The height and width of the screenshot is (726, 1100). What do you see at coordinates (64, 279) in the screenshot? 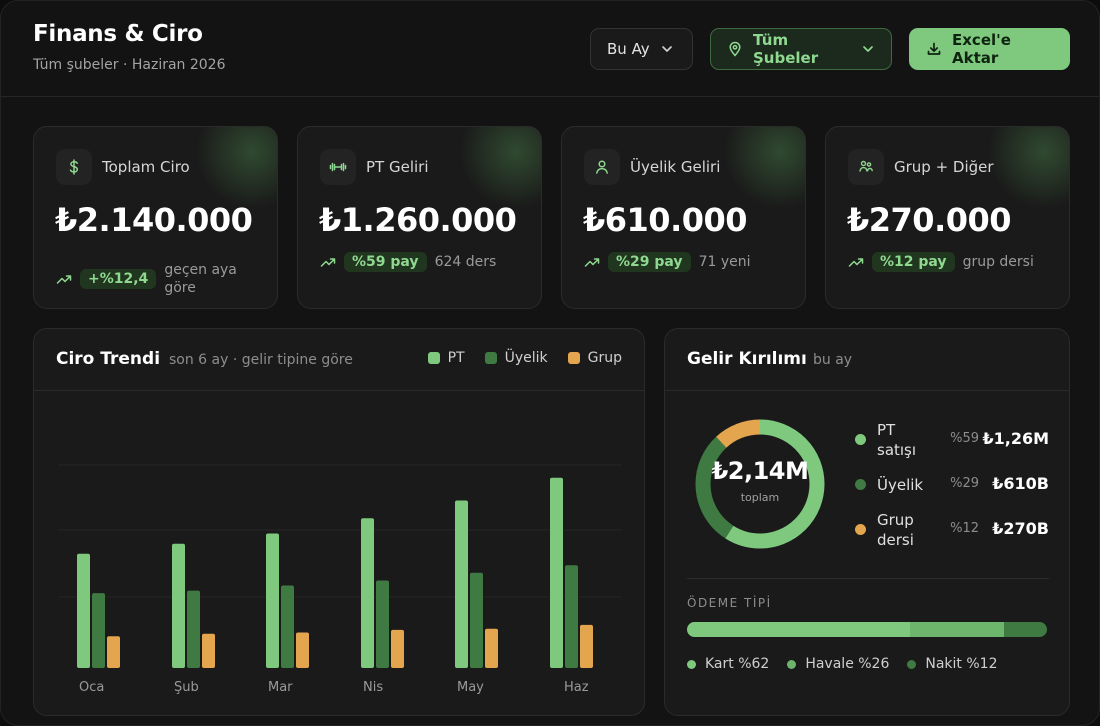
I see `trend-up-icon` at bounding box center [64, 279].